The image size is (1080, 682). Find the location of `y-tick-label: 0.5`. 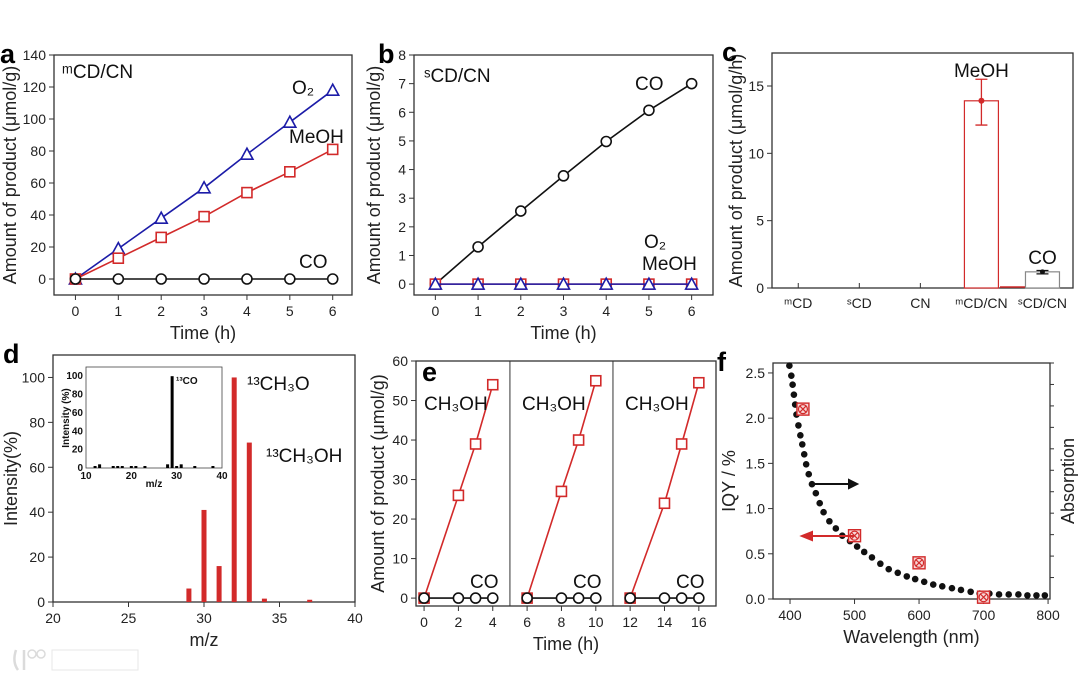

y-tick-label: 0.5 is located at coordinates (756, 554).